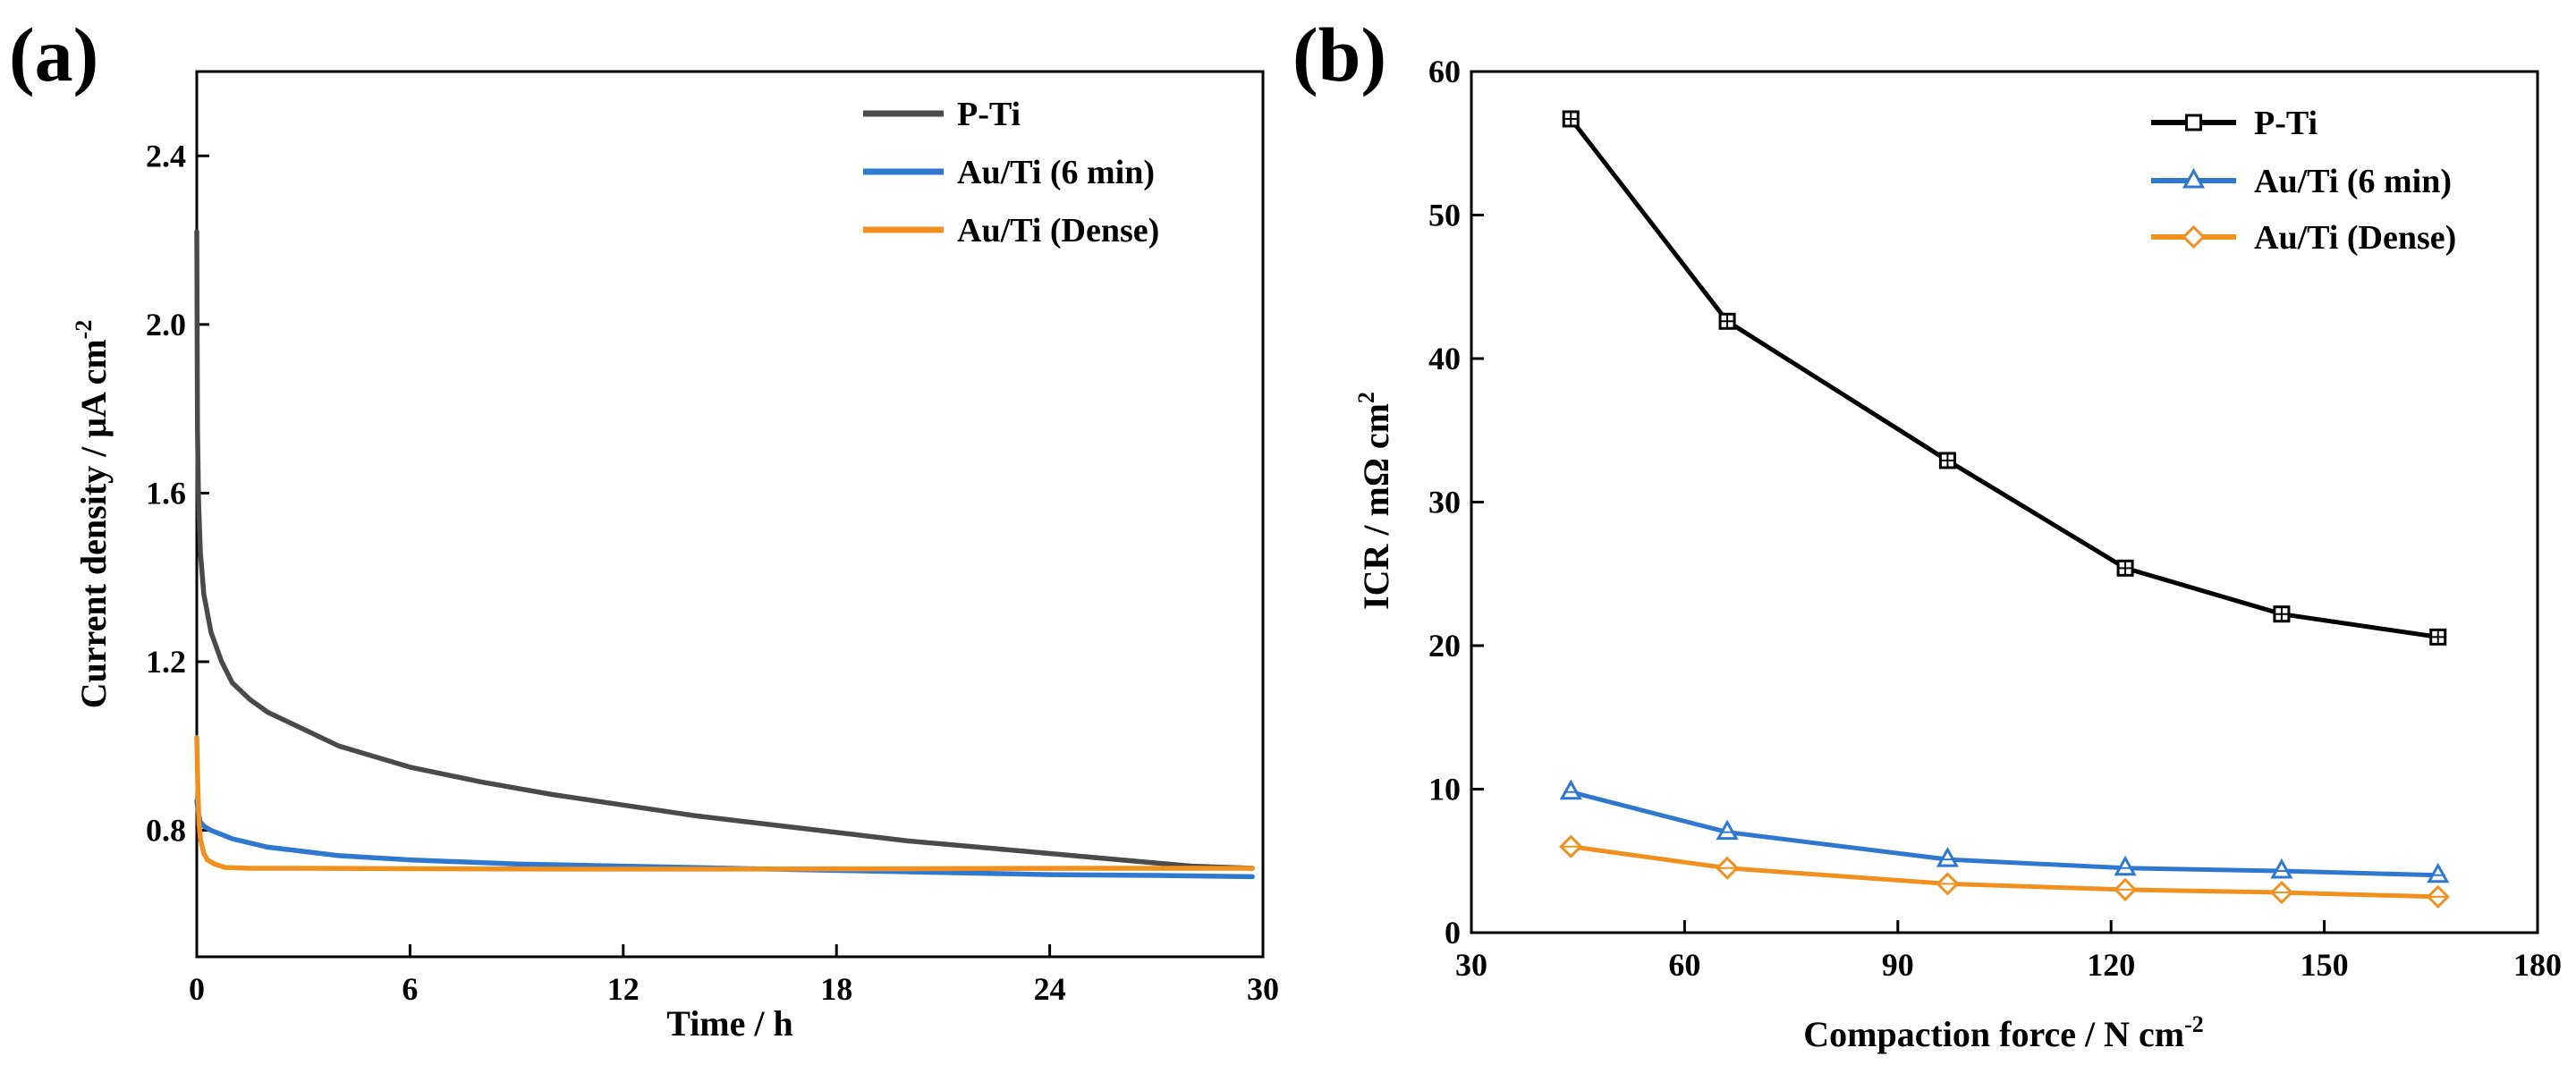 This screenshot has width=2576, height=1065. Describe the element at coordinates (2194, 237) in the screenshot. I see `legend-marker-au-ti-dense` at that location.